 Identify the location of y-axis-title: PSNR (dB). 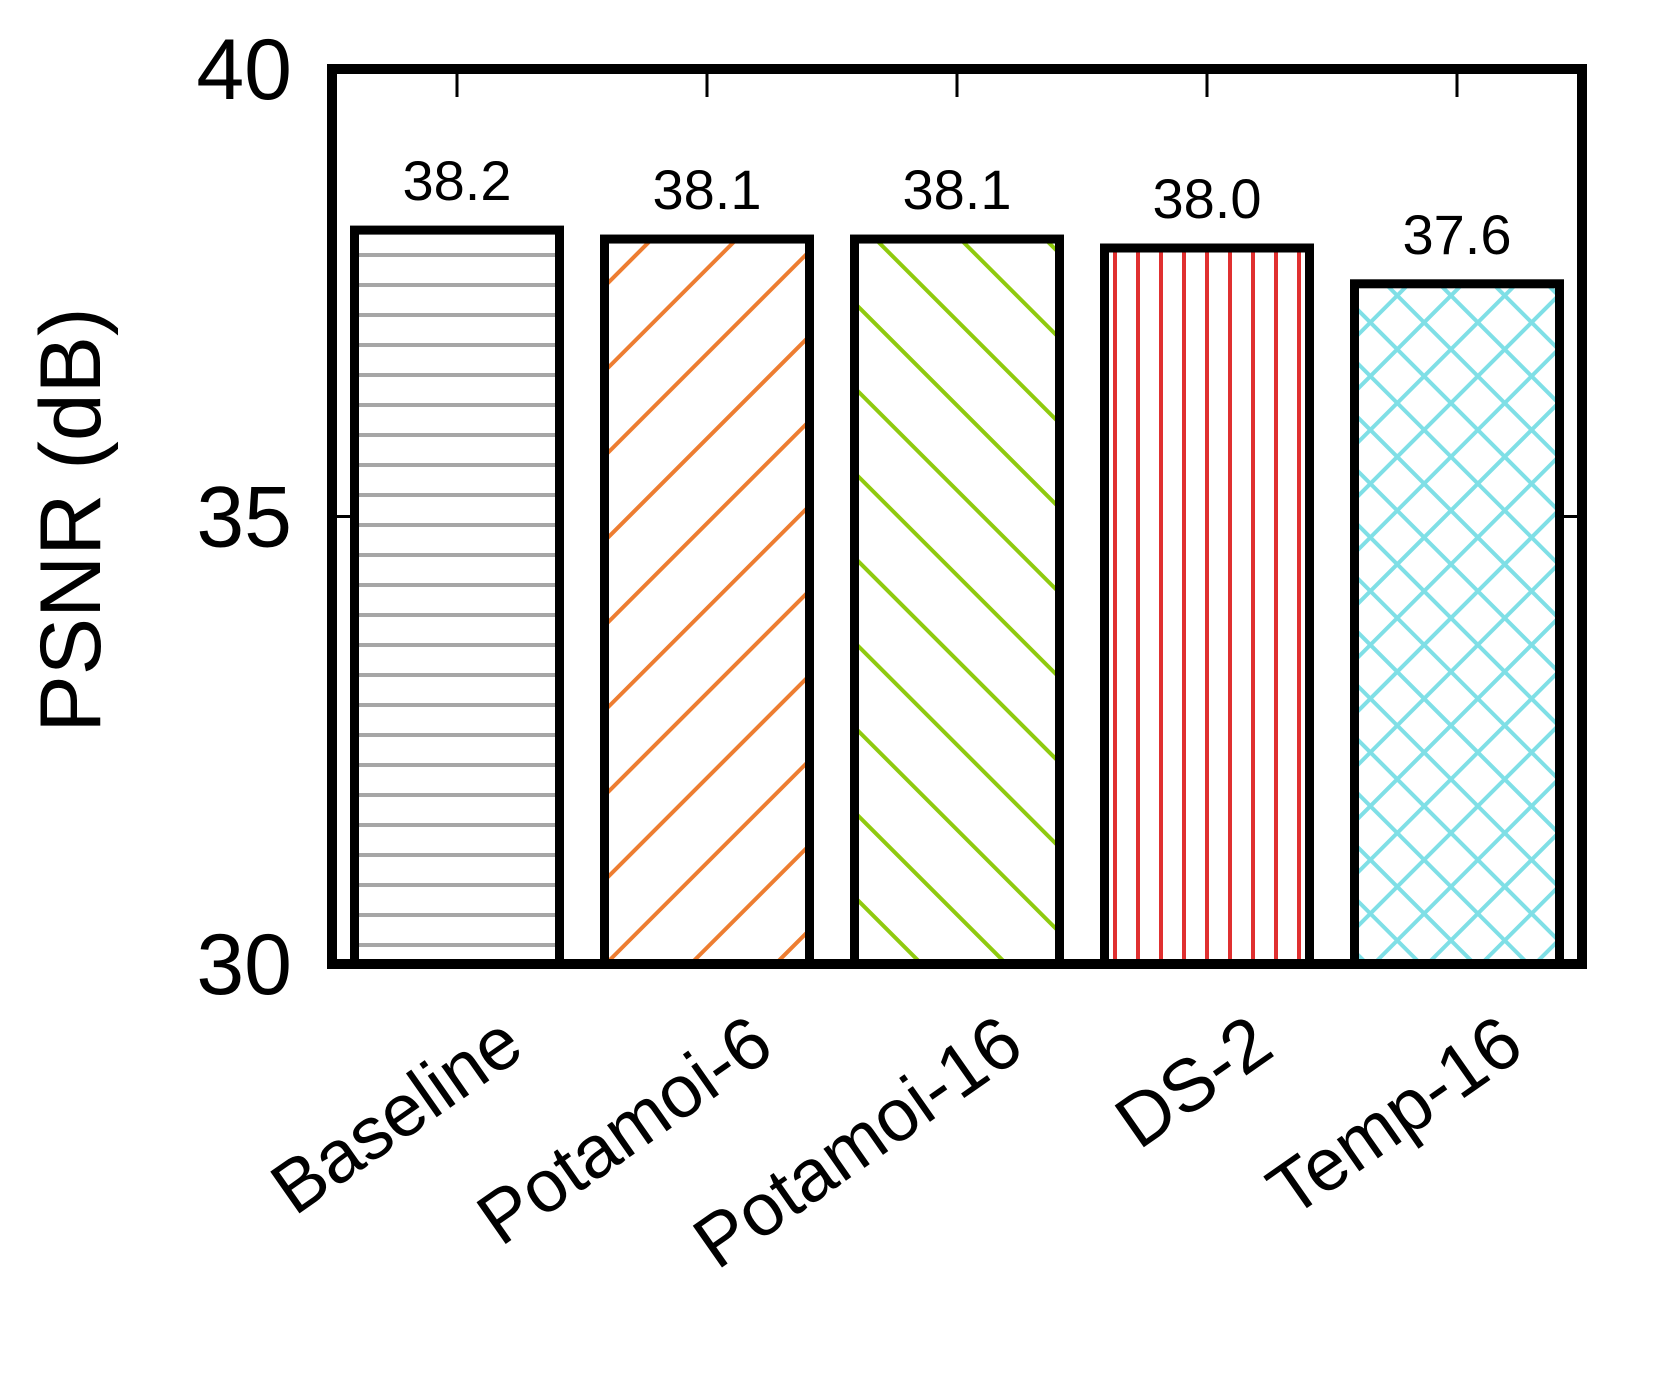
(71, 519).